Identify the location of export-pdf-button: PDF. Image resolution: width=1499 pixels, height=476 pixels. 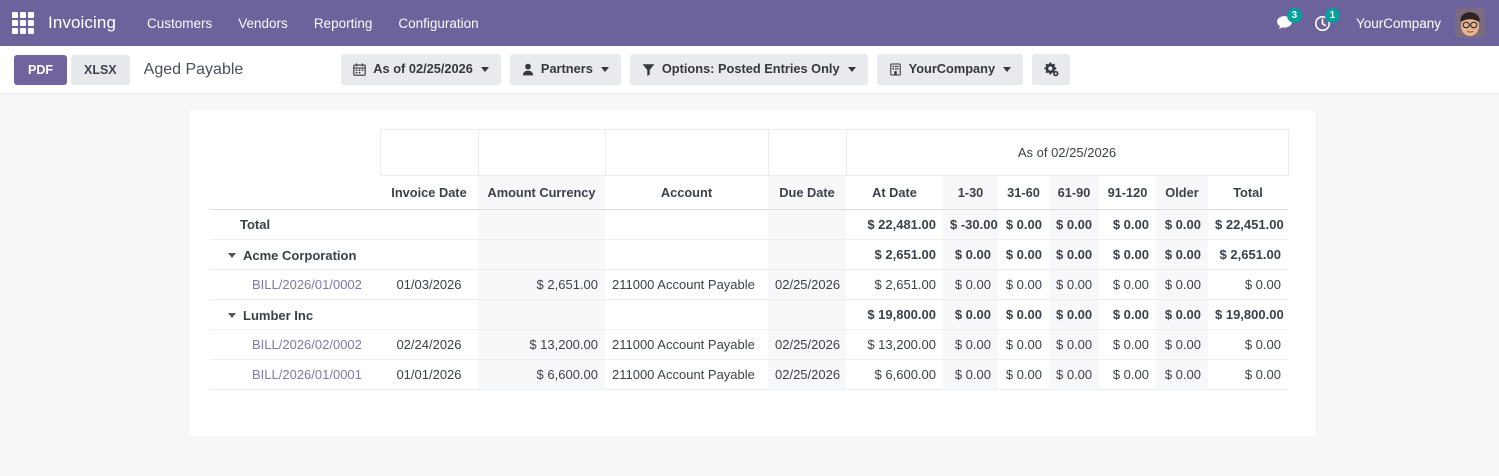
(40, 69).